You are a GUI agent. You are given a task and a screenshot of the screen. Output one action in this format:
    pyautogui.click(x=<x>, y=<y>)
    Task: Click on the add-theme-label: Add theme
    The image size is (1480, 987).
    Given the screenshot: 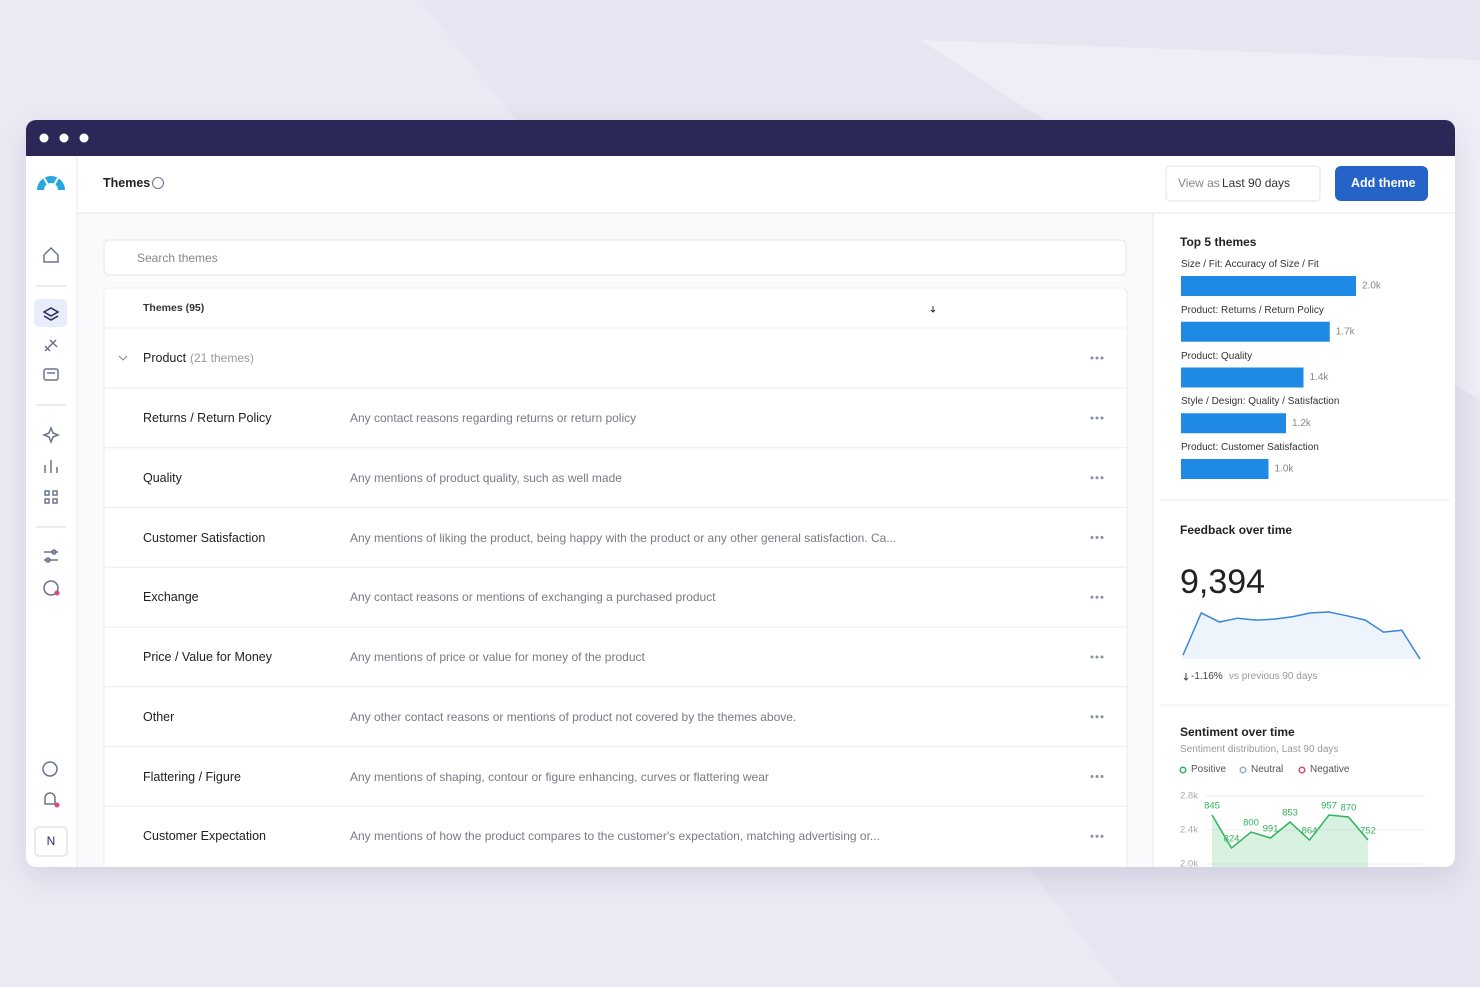 What is the action you would take?
    pyautogui.click(x=1383, y=182)
    